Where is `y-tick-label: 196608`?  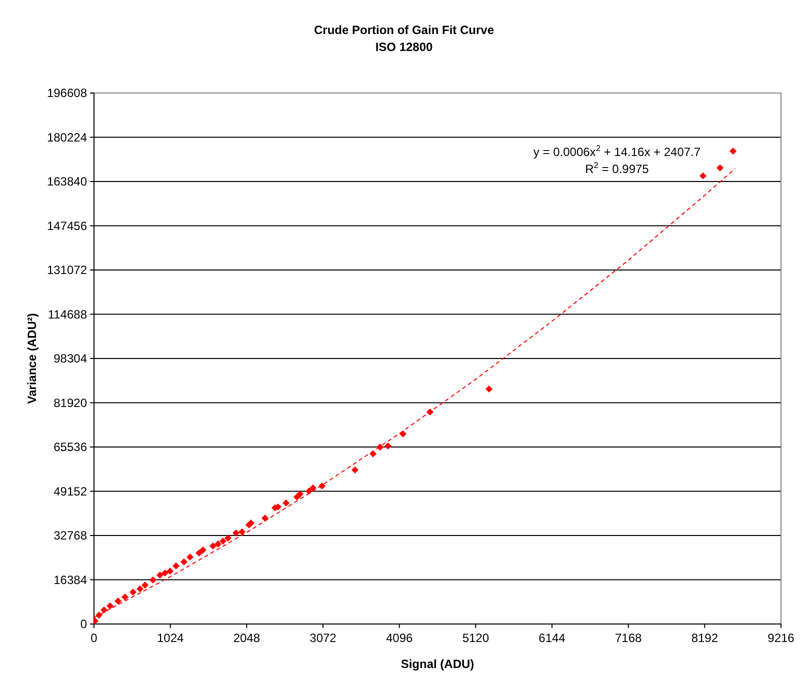
y-tick-label: 196608 is located at coordinates (67, 93).